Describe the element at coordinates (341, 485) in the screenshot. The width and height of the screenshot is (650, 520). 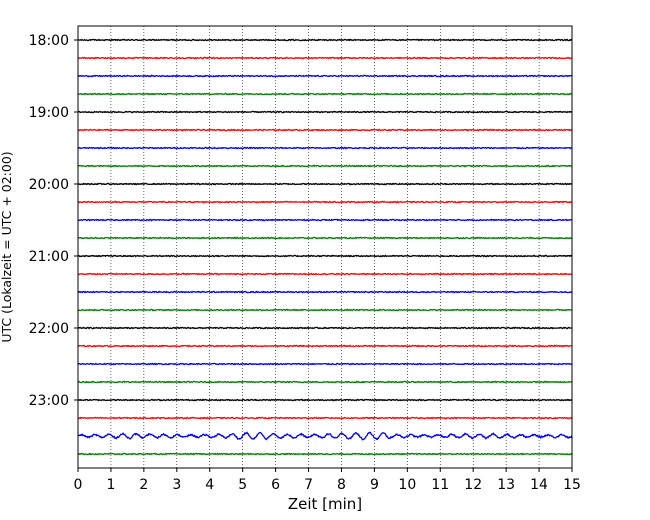
I see `x-tick-label: 8` at that location.